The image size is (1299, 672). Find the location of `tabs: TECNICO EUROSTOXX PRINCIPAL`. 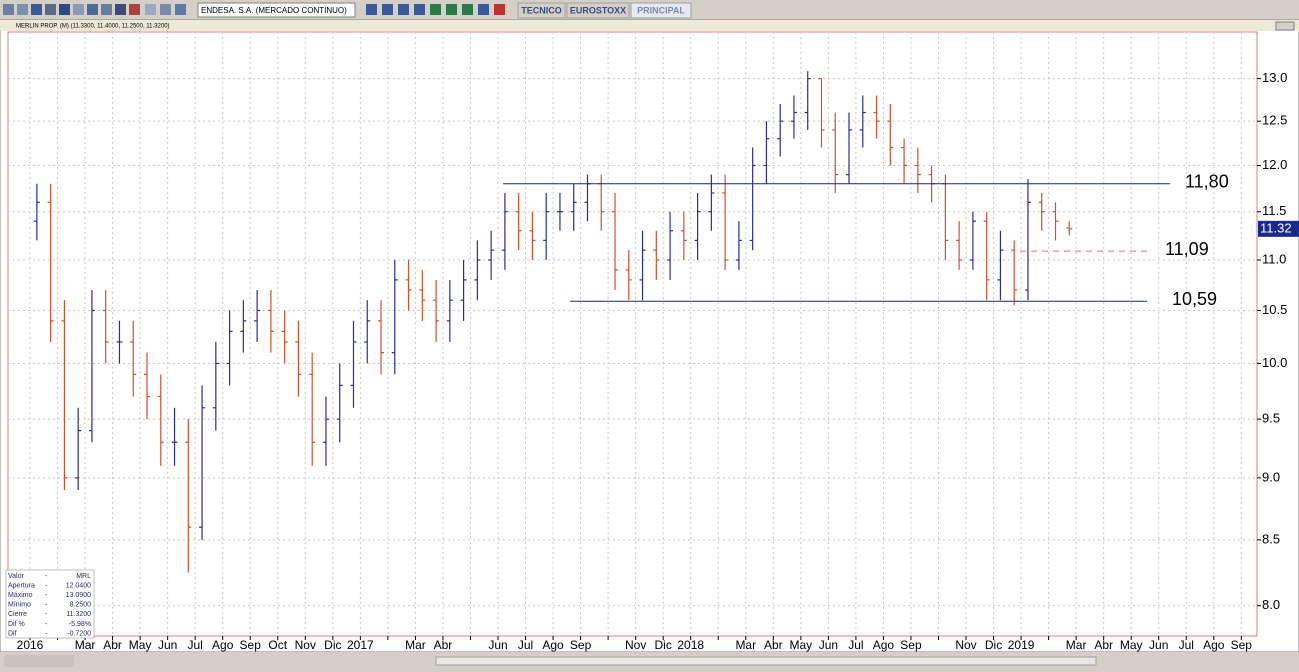

tabs: TECNICO EUROSTOXX PRINCIPAL is located at coordinates (604, 10).